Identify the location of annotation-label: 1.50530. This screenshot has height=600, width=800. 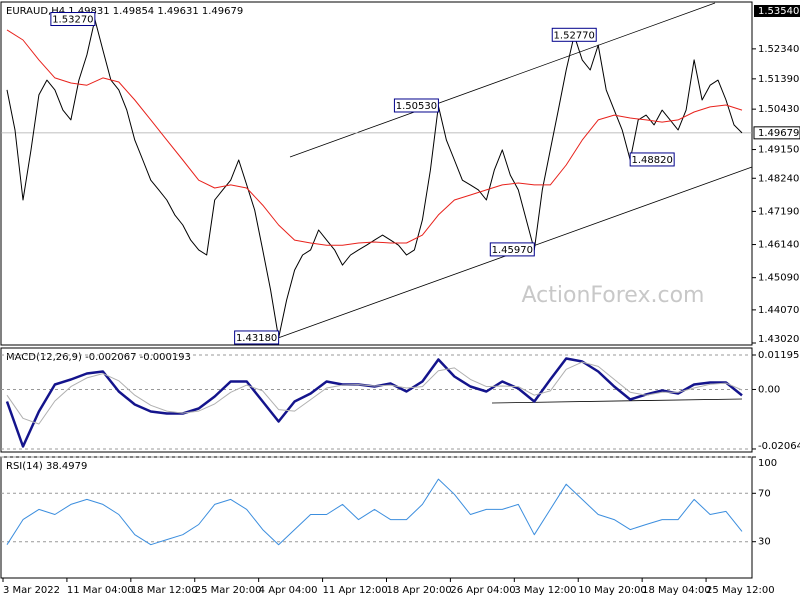
(416, 106).